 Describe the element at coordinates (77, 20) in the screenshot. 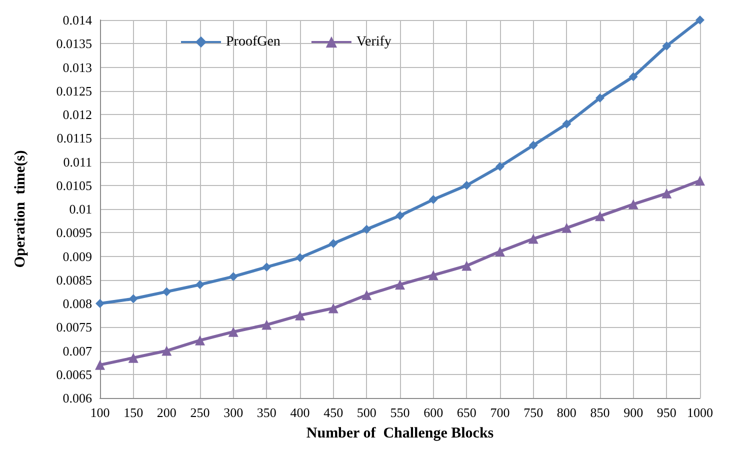

I see `y-tick-label: 0.014` at that location.